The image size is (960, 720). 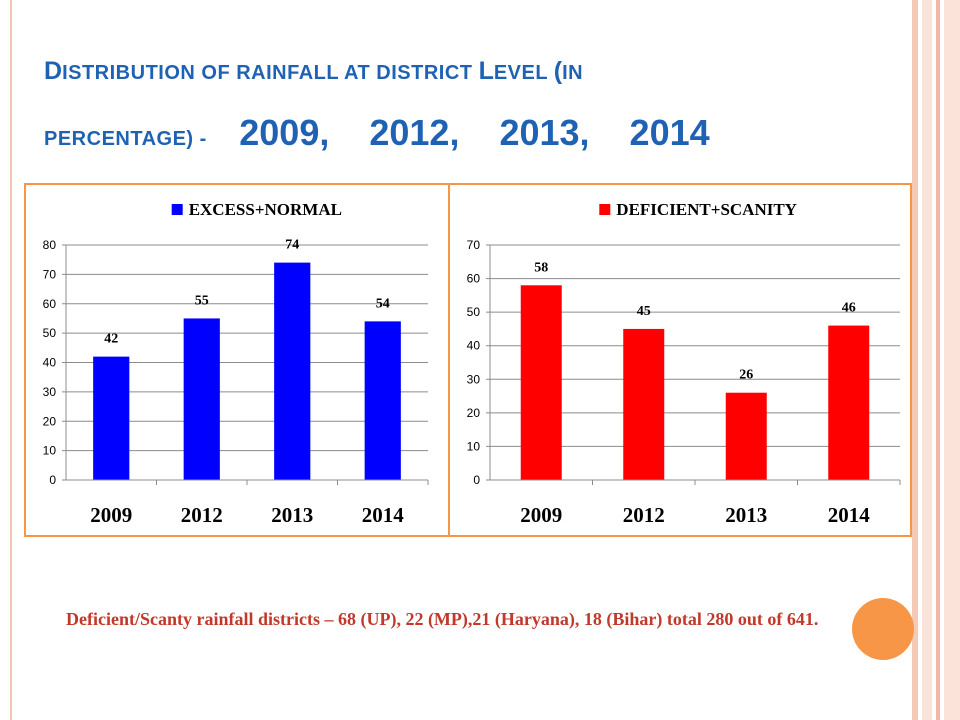 I want to click on title-line-2: PERCENTAGE) - 2009, 2012, 2013, 2014, so click(x=454, y=137).